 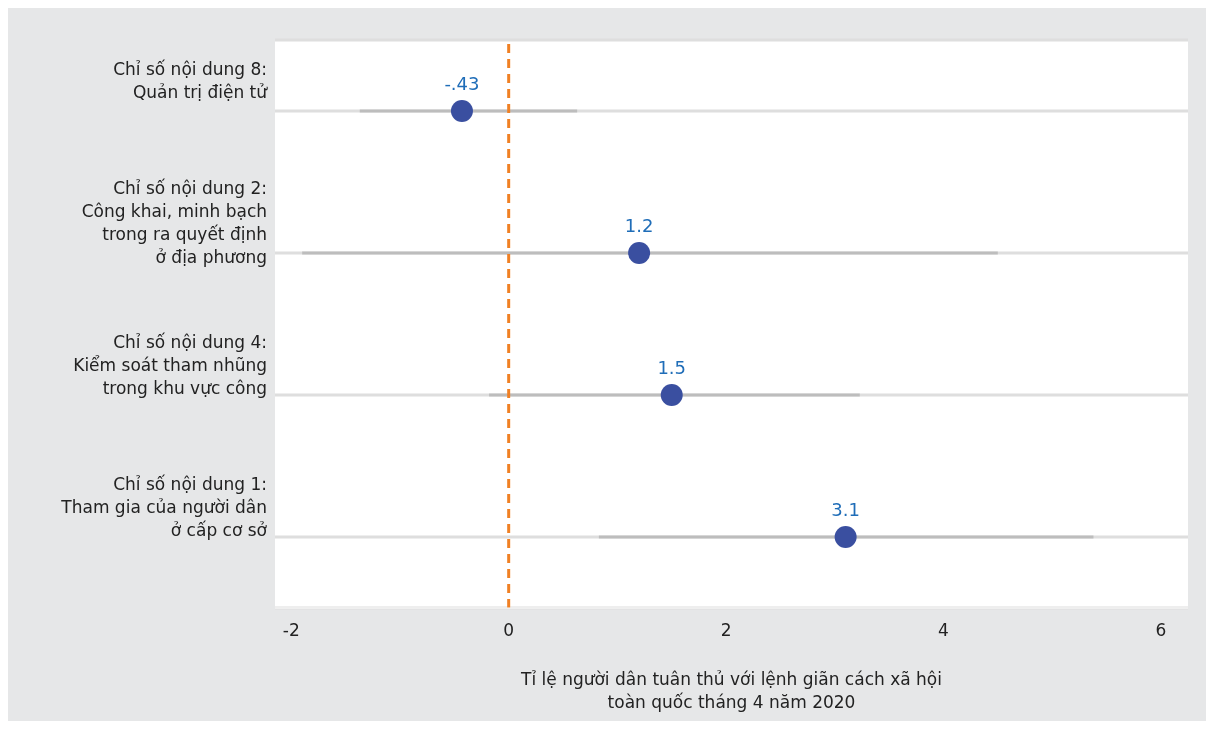 What do you see at coordinates (672, 368) in the screenshot?
I see `data-label: 1.5` at bounding box center [672, 368].